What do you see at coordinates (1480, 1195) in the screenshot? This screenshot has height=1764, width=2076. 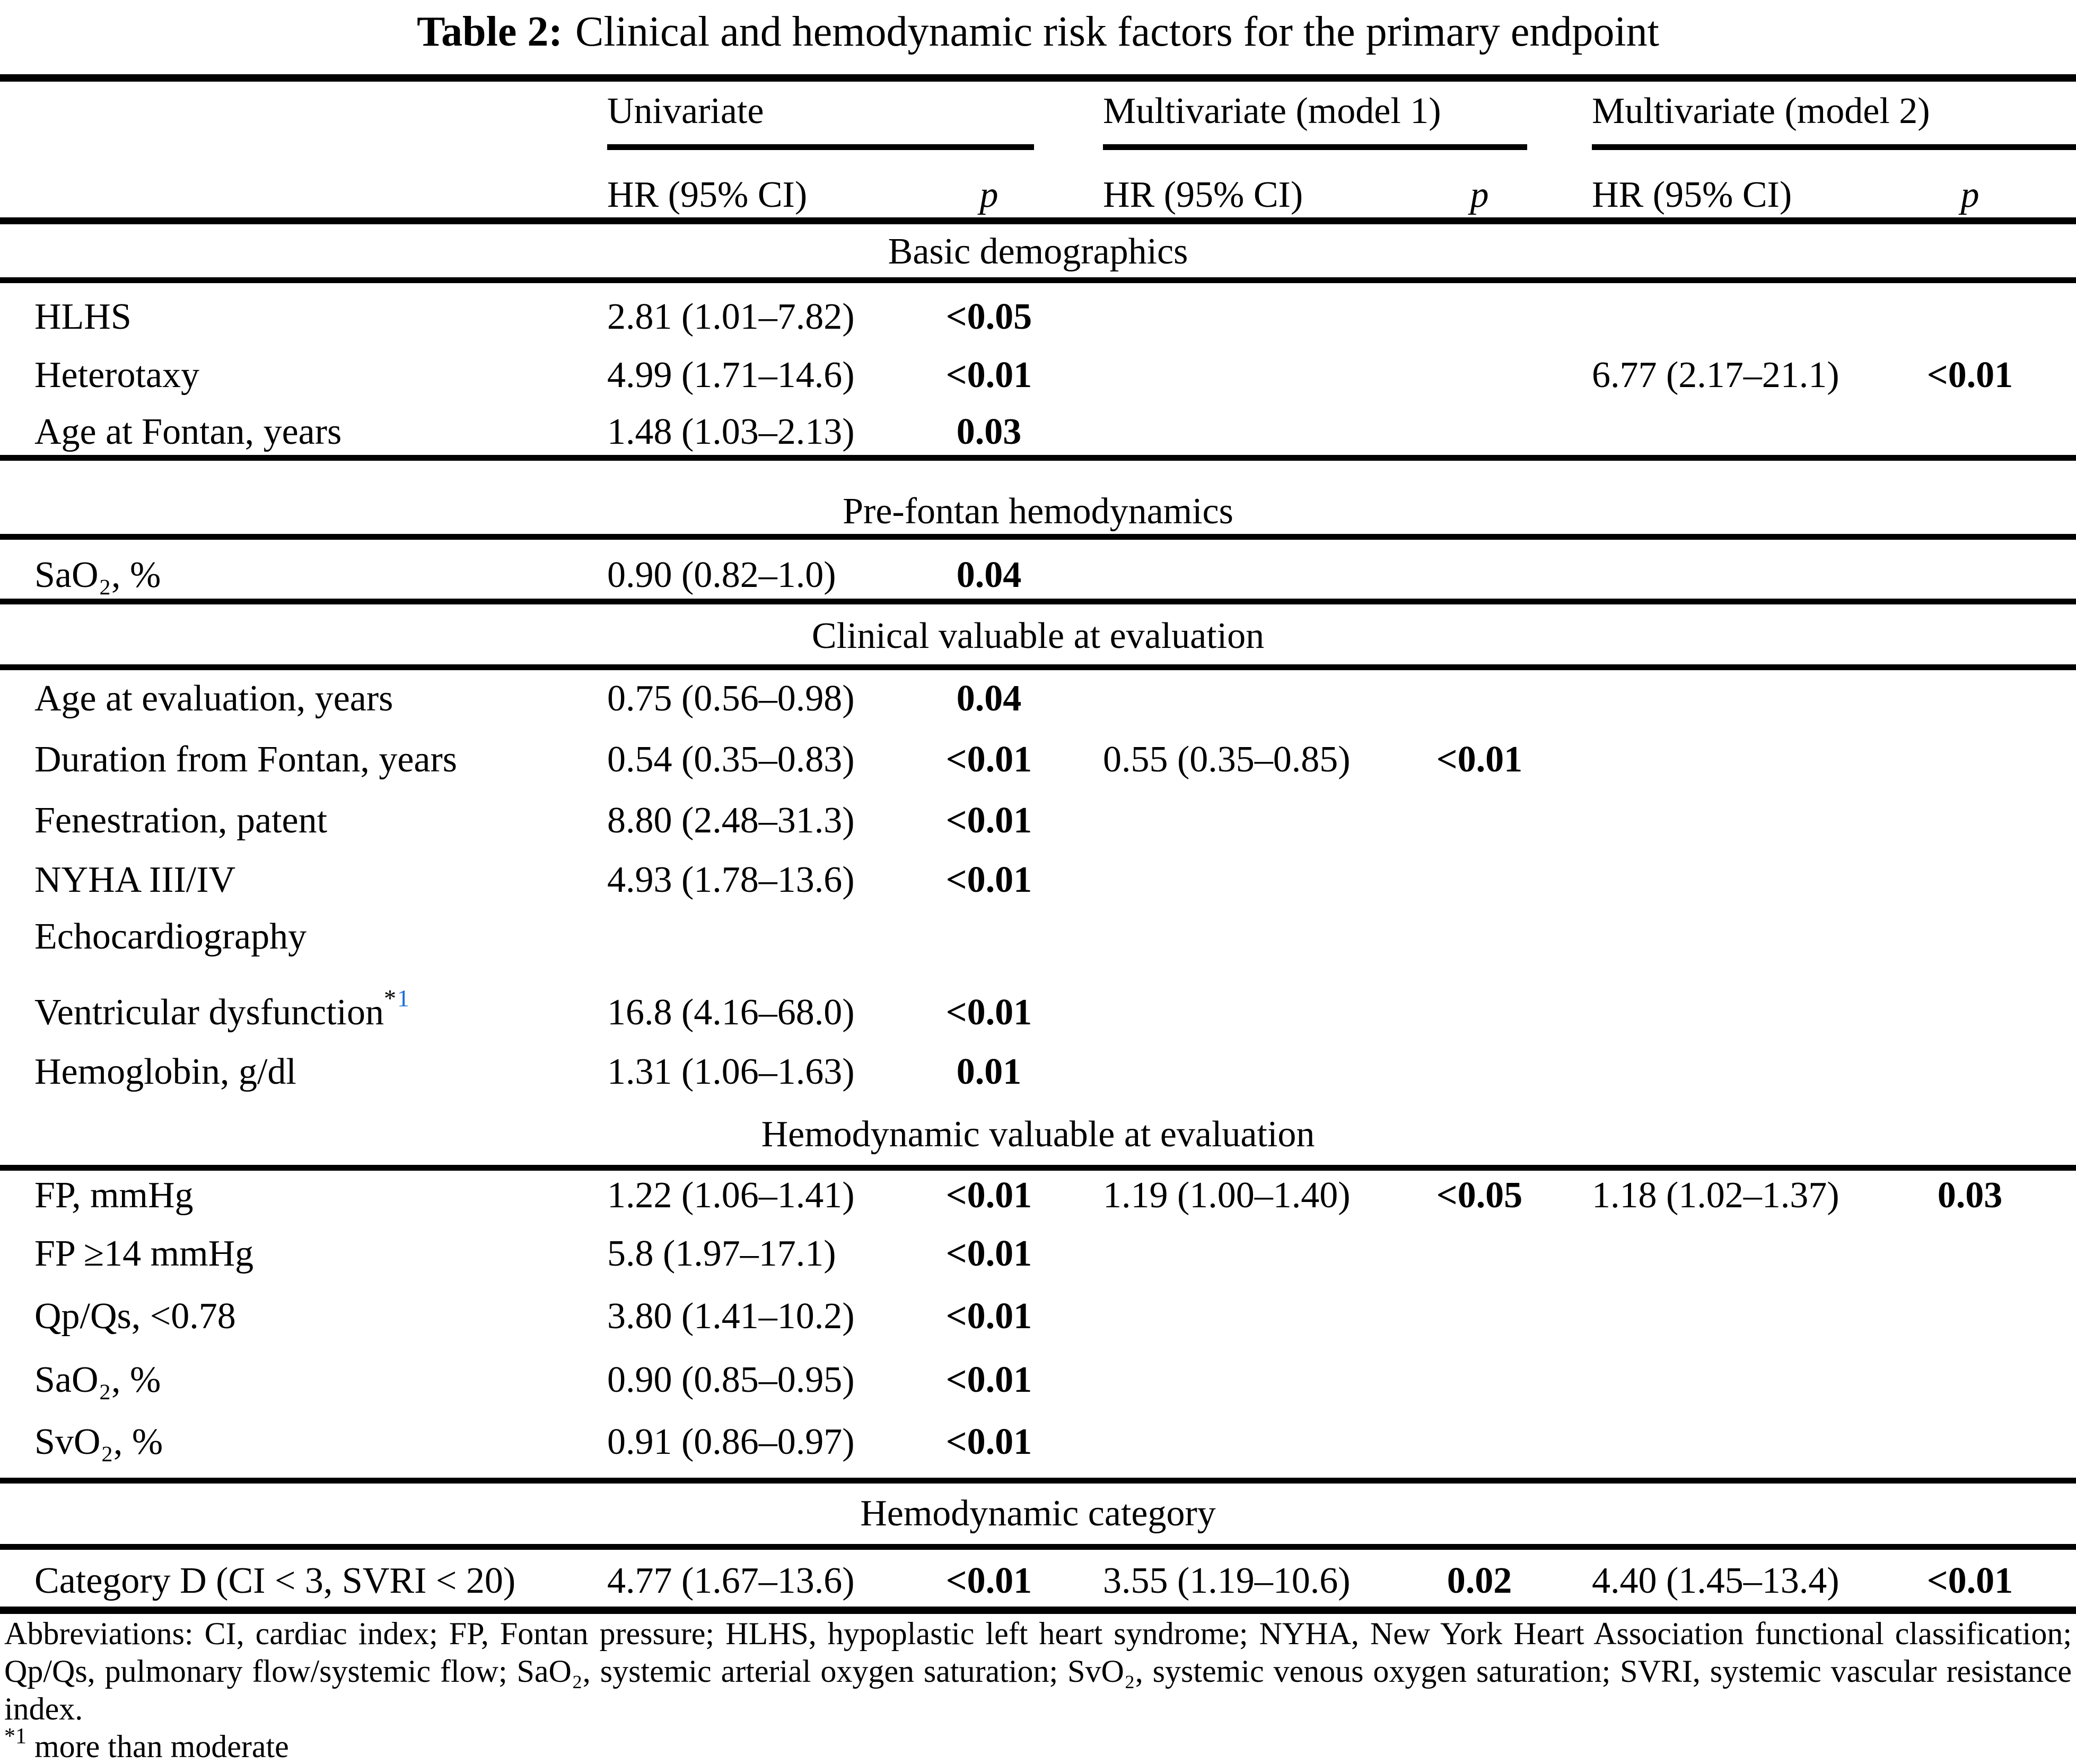 I see `model1-p-value: <0.05` at bounding box center [1480, 1195].